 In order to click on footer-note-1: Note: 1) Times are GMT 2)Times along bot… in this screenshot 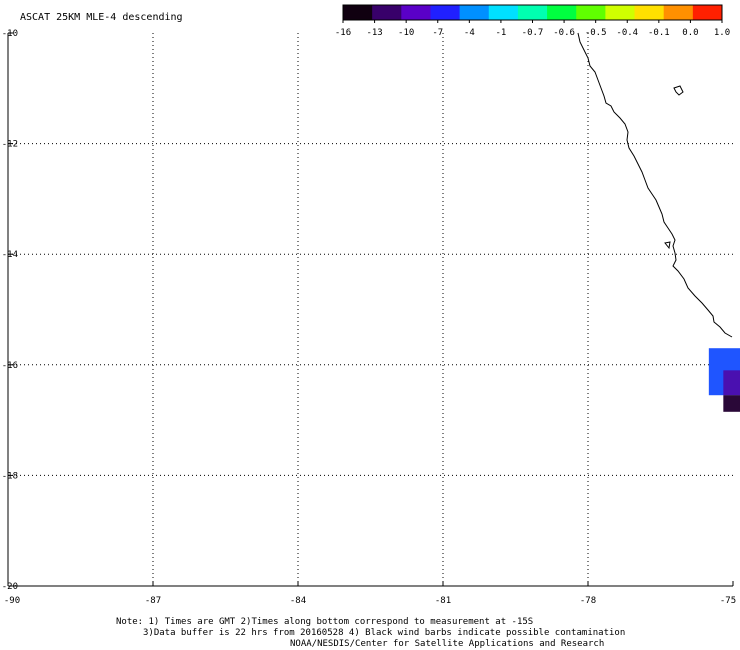, I will do `click(325, 622)`.